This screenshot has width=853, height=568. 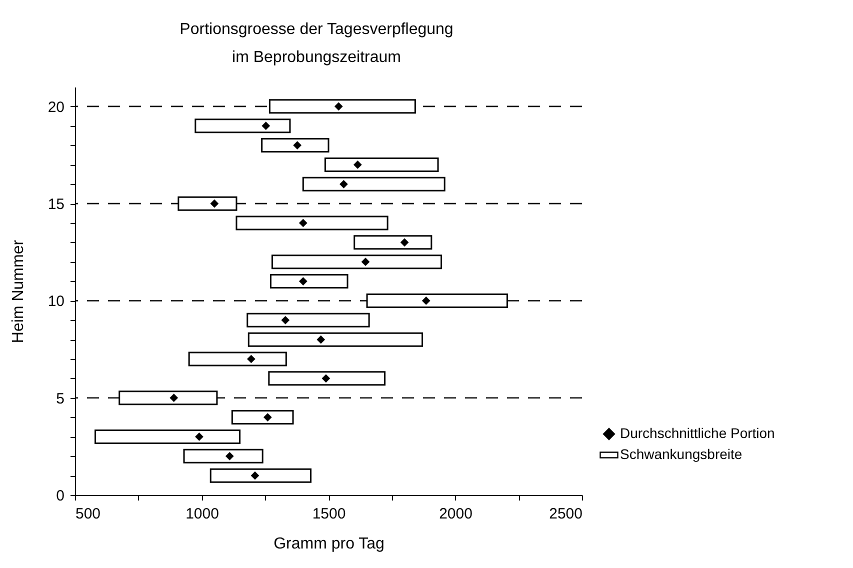 I want to click on y-axis-title: Heim Nummer, so click(x=18, y=291).